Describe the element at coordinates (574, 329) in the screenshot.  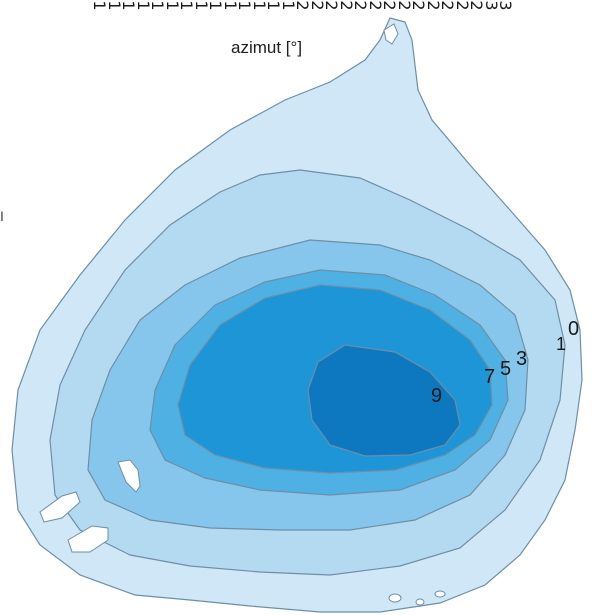
I see `contour-label-0: 0` at that location.